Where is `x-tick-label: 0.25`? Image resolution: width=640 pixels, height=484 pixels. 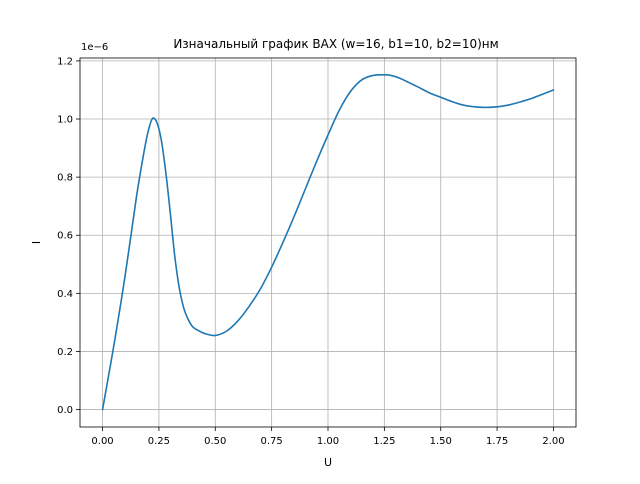 x-tick-label: 0.25 is located at coordinates (159, 441).